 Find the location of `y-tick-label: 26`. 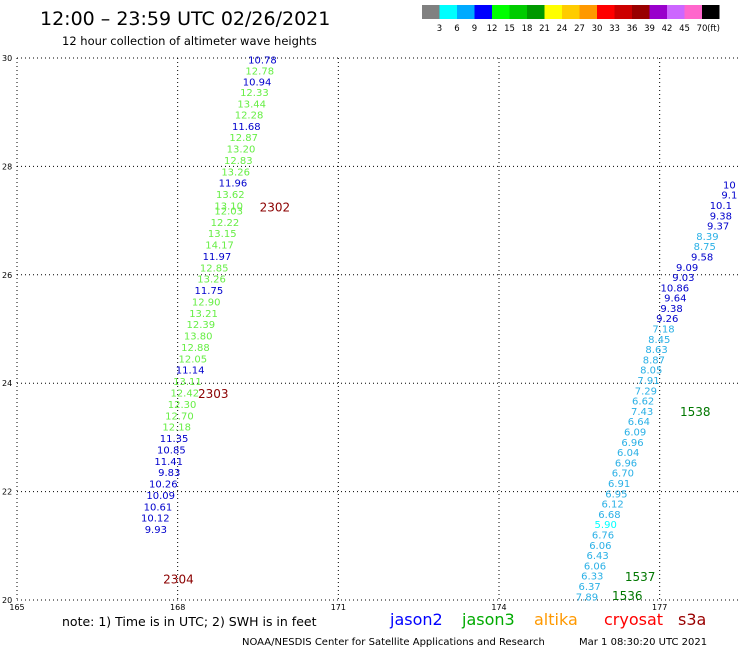

y-tick-label: 26 is located at coordinates (7, 275).